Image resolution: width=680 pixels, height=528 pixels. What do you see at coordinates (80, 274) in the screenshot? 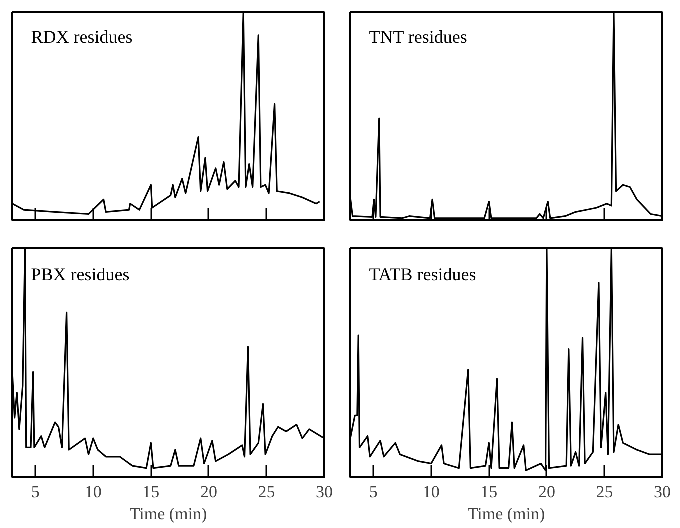
I see `text: PBX residues` at bounding box center [80, 274].